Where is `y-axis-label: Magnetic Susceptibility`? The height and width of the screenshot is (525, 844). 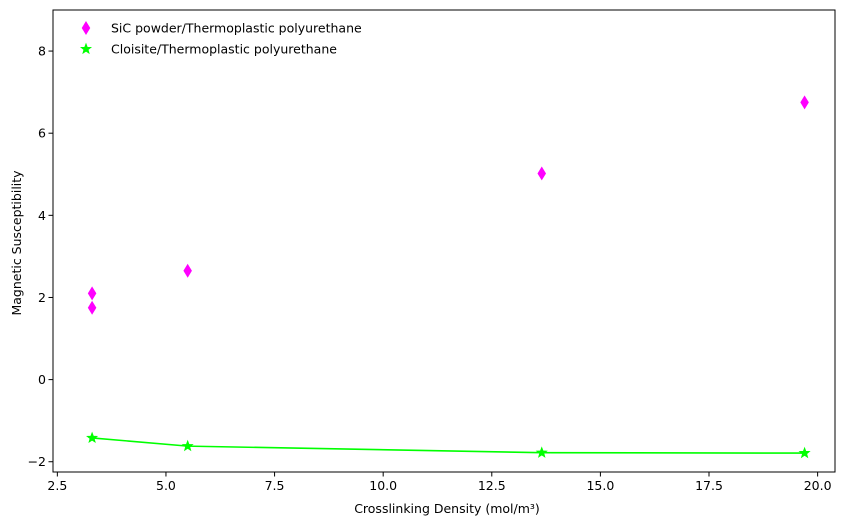
y-axis-label: Magnetic Susceptibility is located at coordinates (16, 243).